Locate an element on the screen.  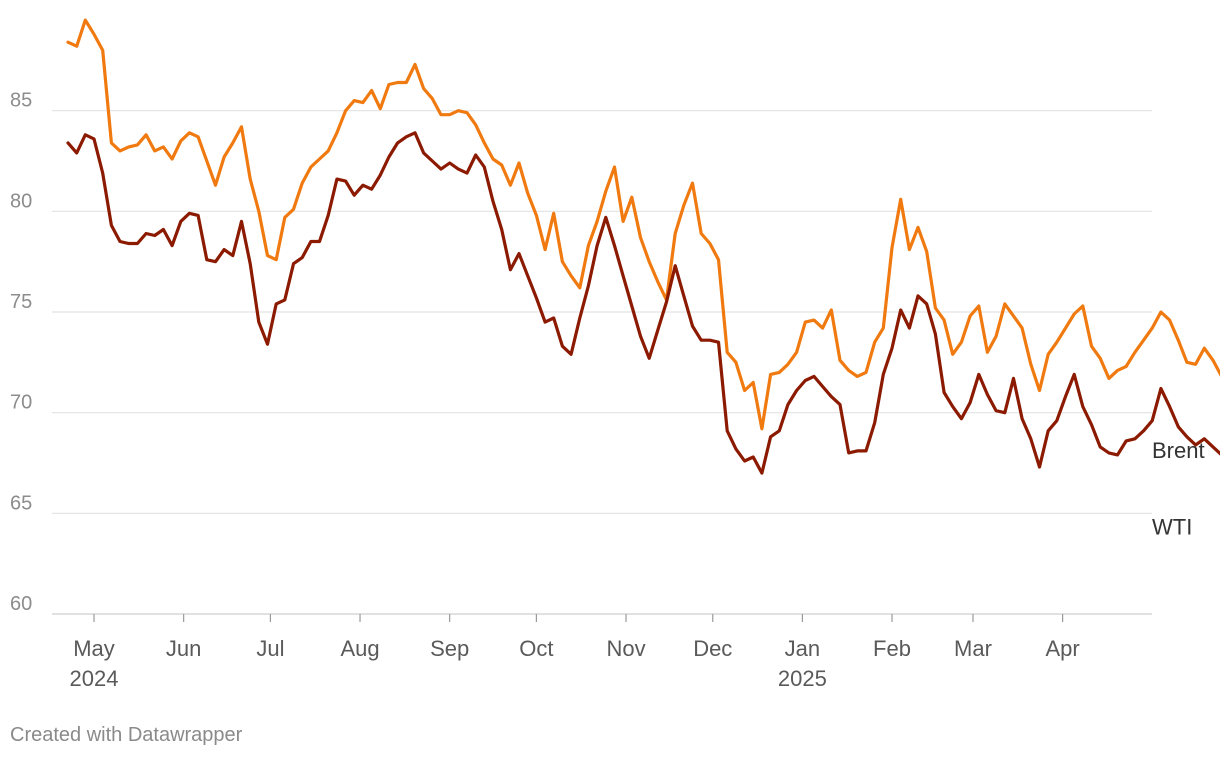
series-label-wti: WTI is located at coordinates (1172, 526).